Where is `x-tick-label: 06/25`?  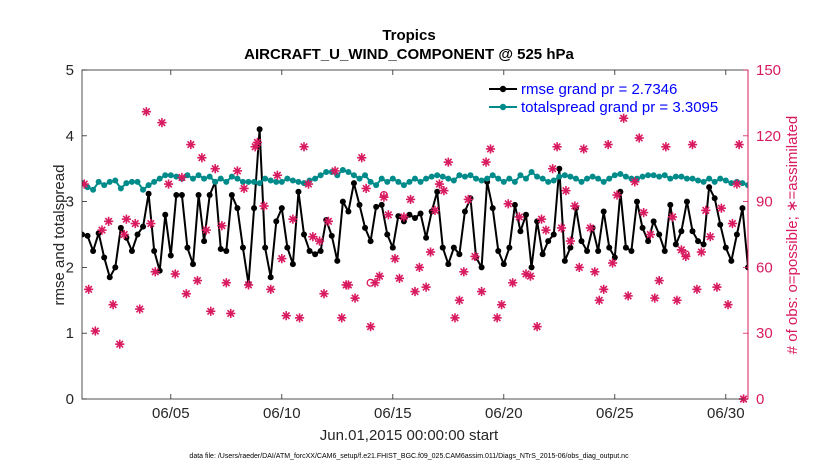
x-tick-label: 06/25 is located at coordinates (615, 413).